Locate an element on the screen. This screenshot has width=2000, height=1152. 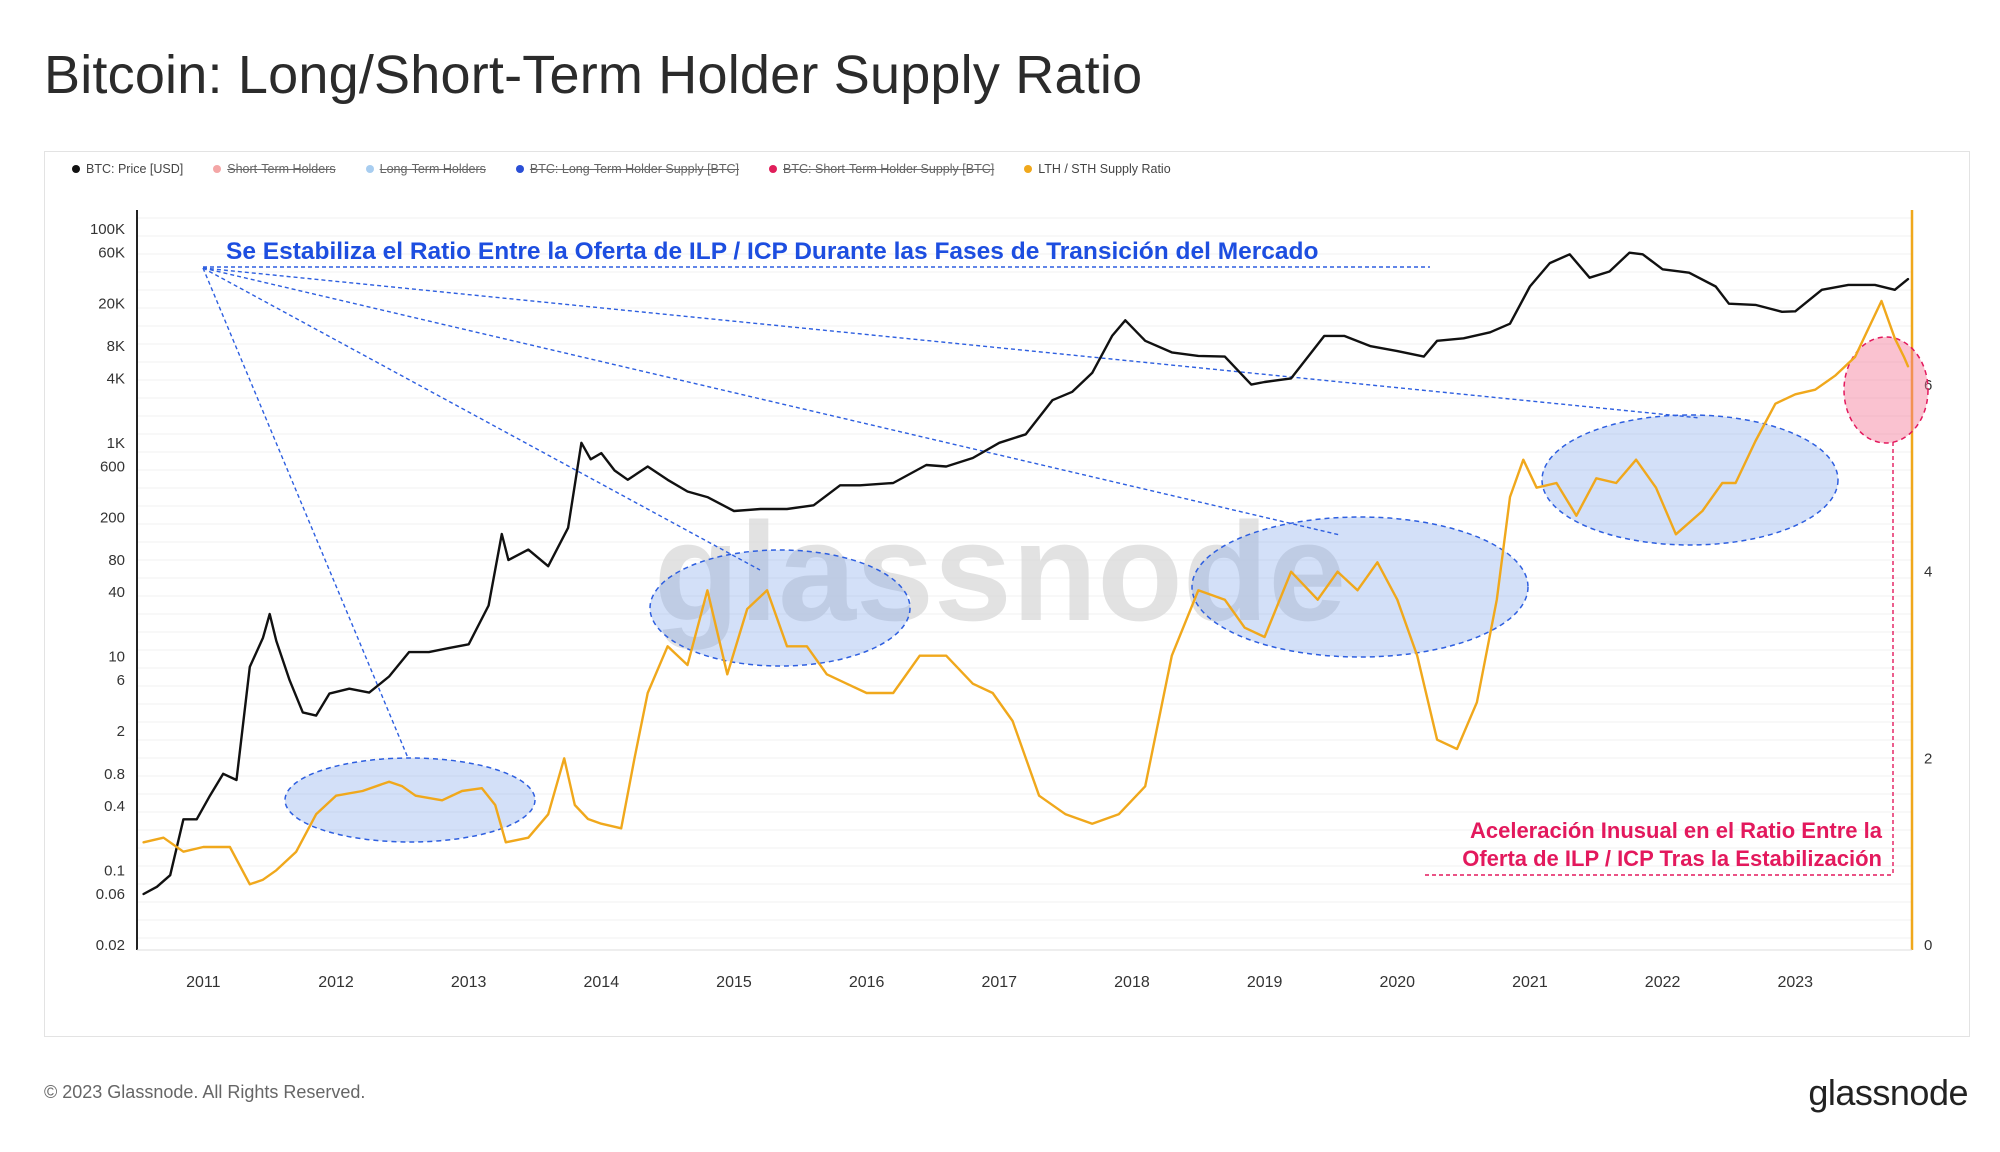
y-left-tick-label: 0.1 is located at coordinates (114, 870).